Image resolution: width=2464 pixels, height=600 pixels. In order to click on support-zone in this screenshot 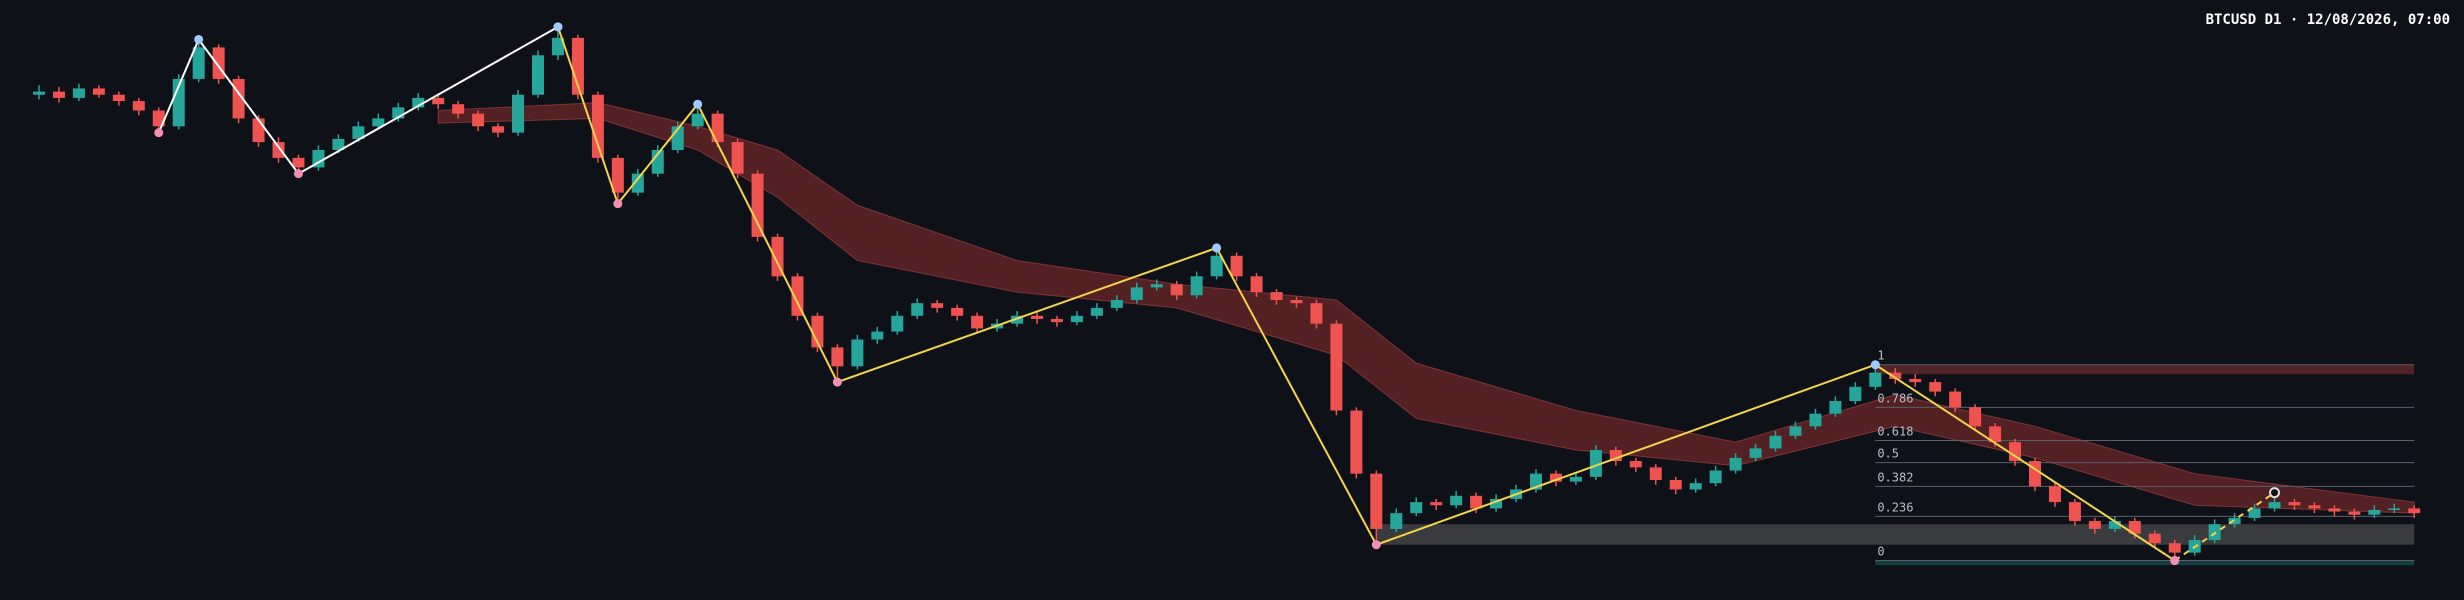, I will do `click(1895, 534)`.